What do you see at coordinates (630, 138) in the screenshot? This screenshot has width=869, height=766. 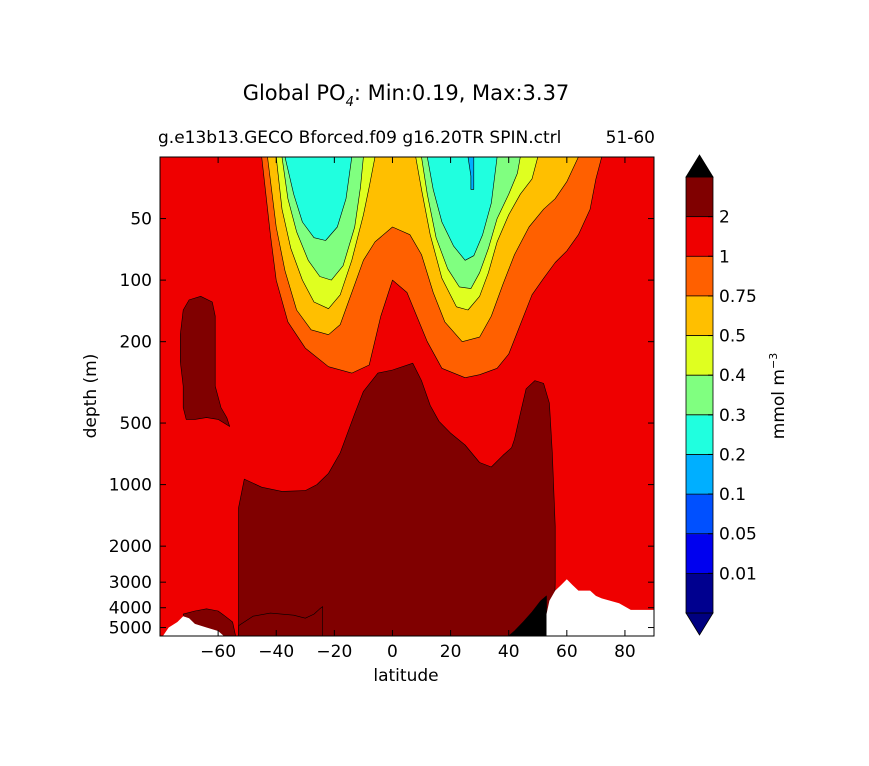 I see `subtitle-right: 51-60` at bounding box center [630, 138].